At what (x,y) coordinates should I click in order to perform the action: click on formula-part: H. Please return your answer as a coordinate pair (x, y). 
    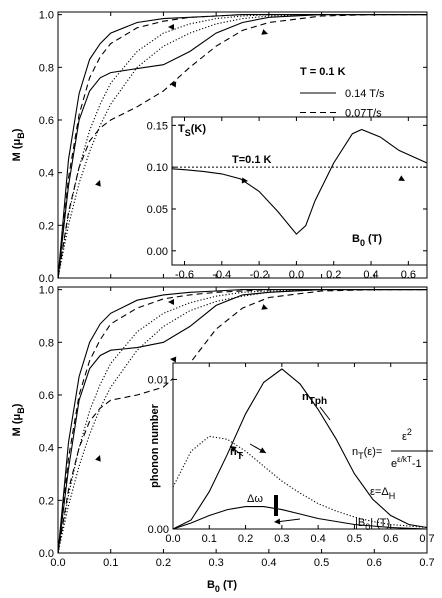
    Looking at the image, I should click on (392, 496).